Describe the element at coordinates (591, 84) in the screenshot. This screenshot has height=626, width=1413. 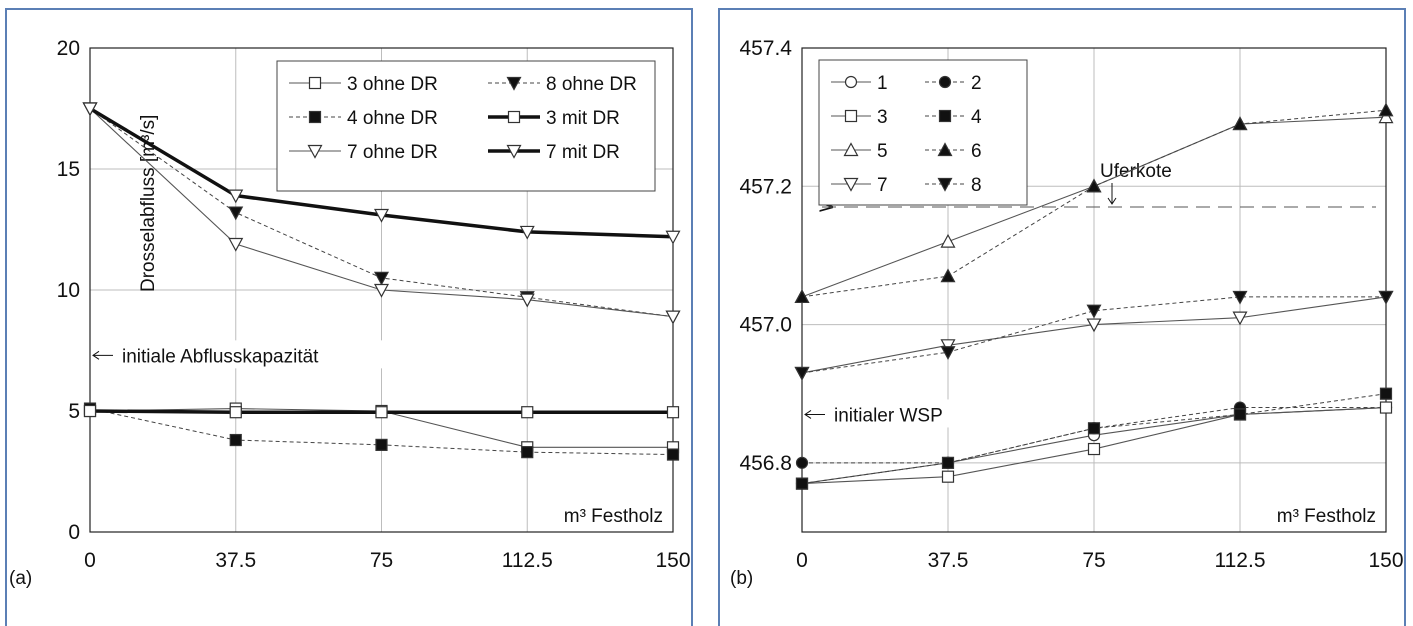
I see `legend-entry-label: 8 ohne DR` at that location.